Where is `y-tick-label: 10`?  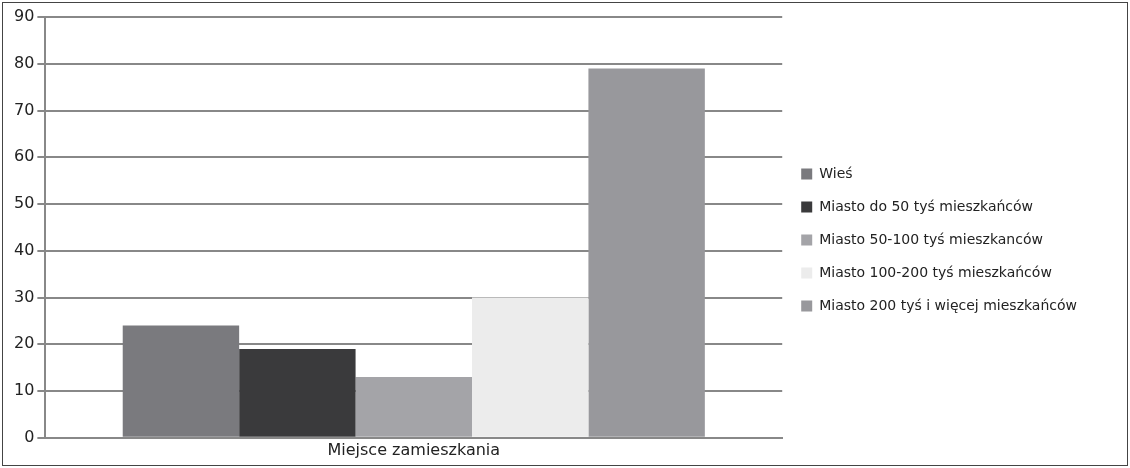
y-tick-label: 10 is located at coordinates (24, 390).